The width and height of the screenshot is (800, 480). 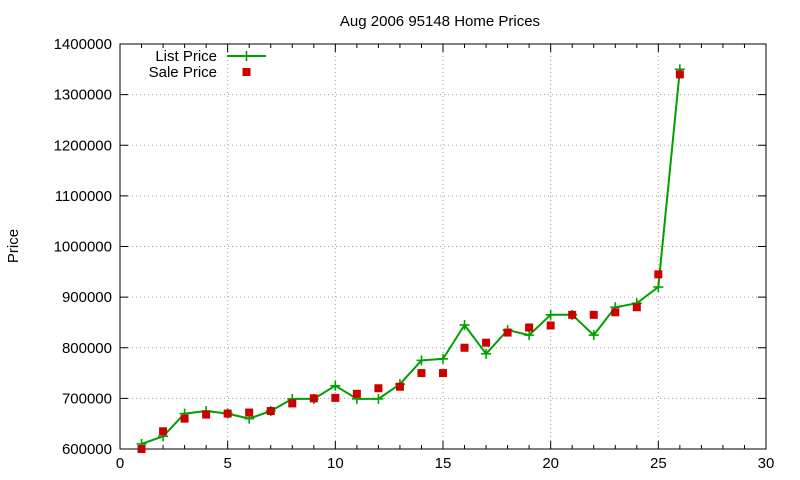 I want to click on x-tick-label: 20, so click(x=550, y=463).